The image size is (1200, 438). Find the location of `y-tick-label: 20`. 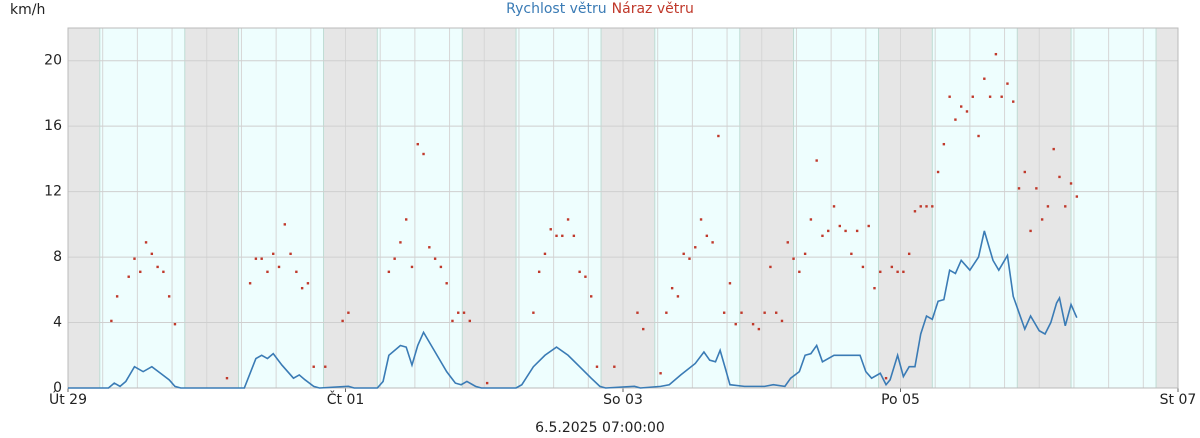

y-tick-label: 20 is located at coordinates (53, 61).